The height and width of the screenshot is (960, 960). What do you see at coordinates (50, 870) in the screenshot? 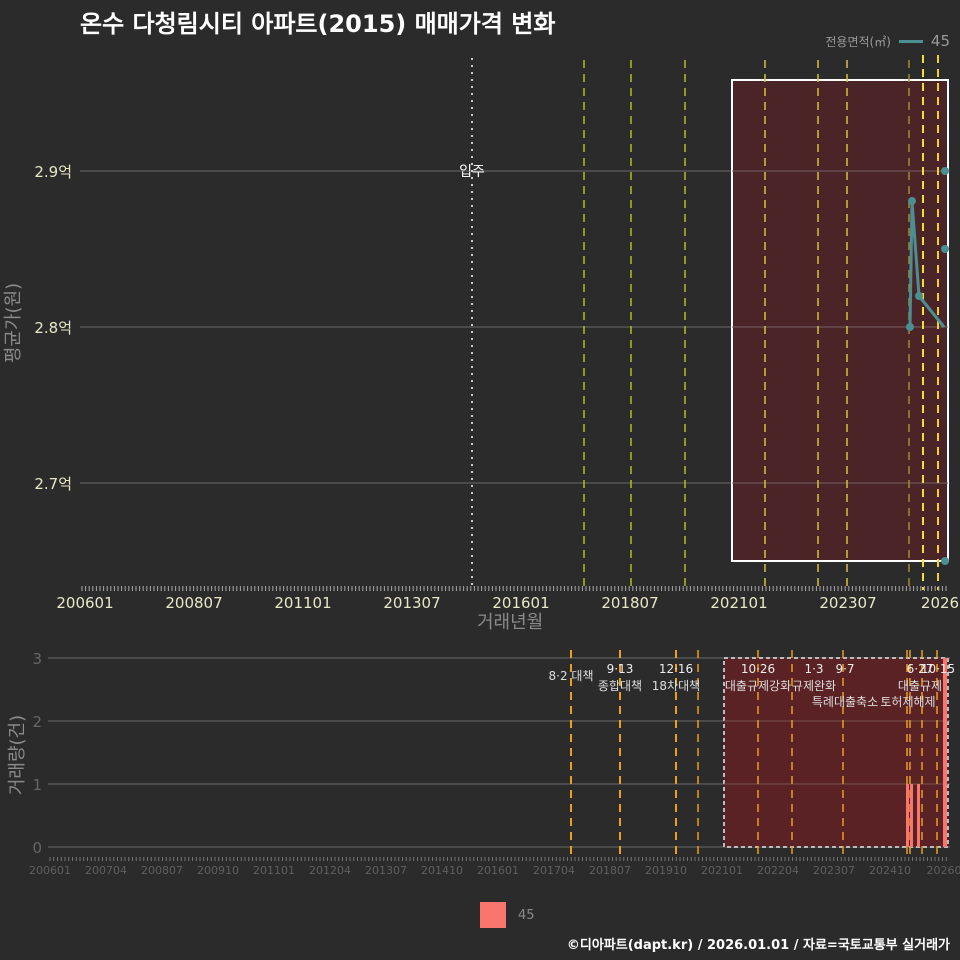
I see `volume-x-tick: 200601` at bounding box center [50, 870].